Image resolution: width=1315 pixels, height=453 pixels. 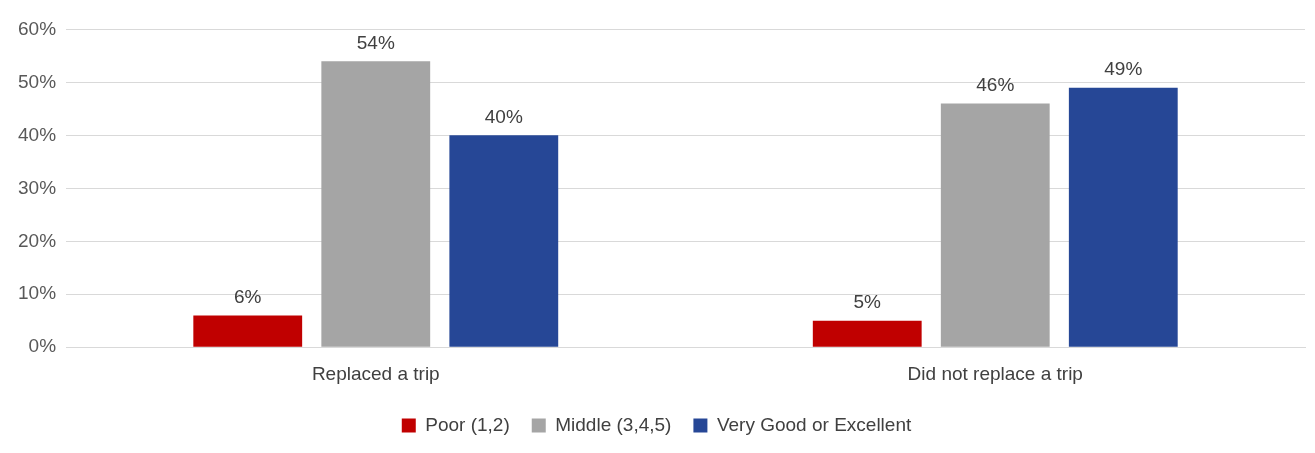 I want to click on y-tick-label: 40%, so click(x=37, y=134).